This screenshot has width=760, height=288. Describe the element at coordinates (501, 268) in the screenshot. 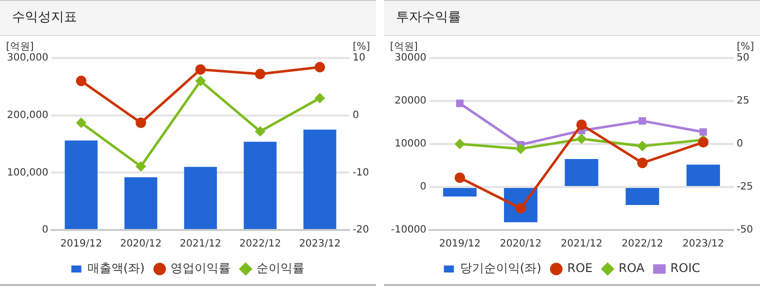

I see `legend-label: 당기순이익(좌)` at that location.